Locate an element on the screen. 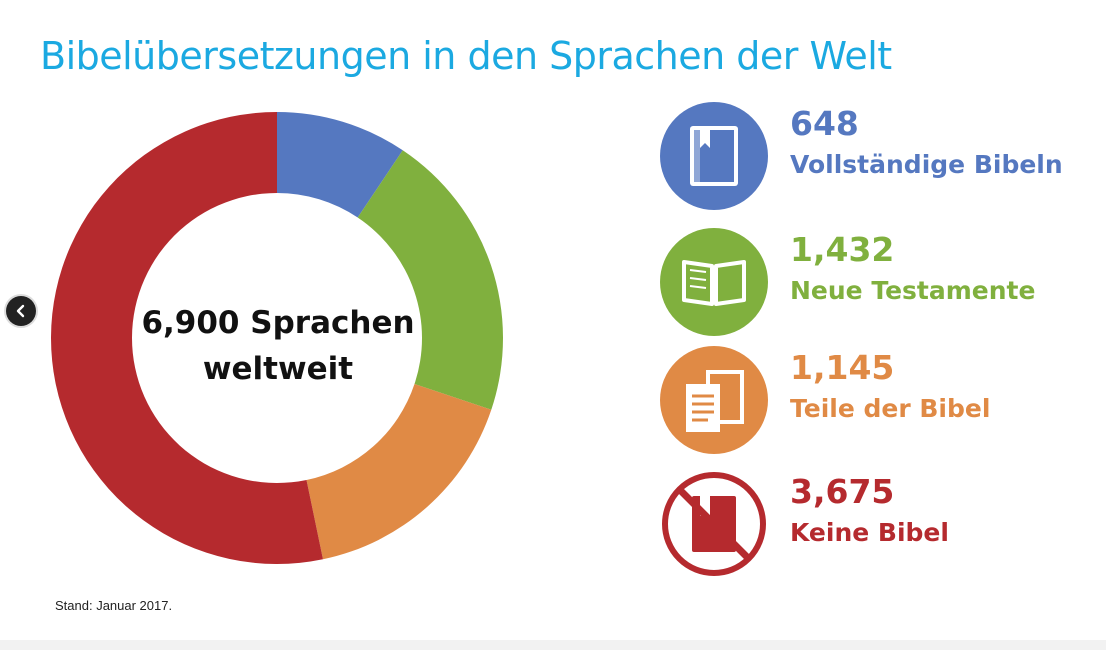 This screenshot has height=650, width=1106. legend-value: 648 is located at coordinates (824, 123).